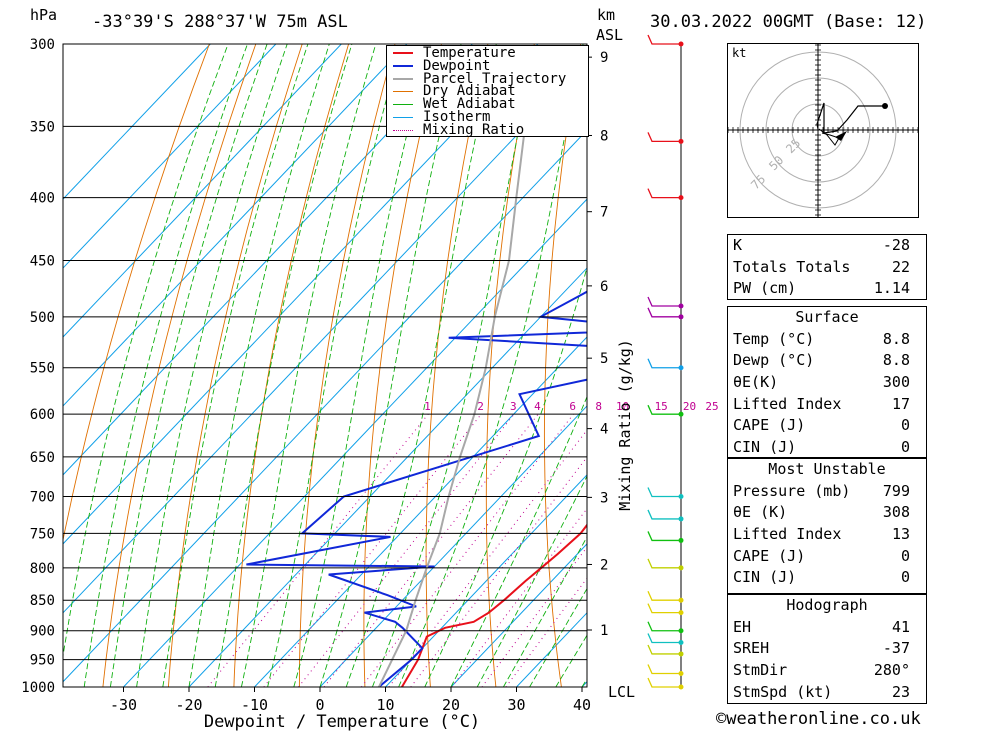  Describe the element at coordinates (827, 361) in the screenshot. I see `surface-row: Dewp (°C) 8.8` at that location.